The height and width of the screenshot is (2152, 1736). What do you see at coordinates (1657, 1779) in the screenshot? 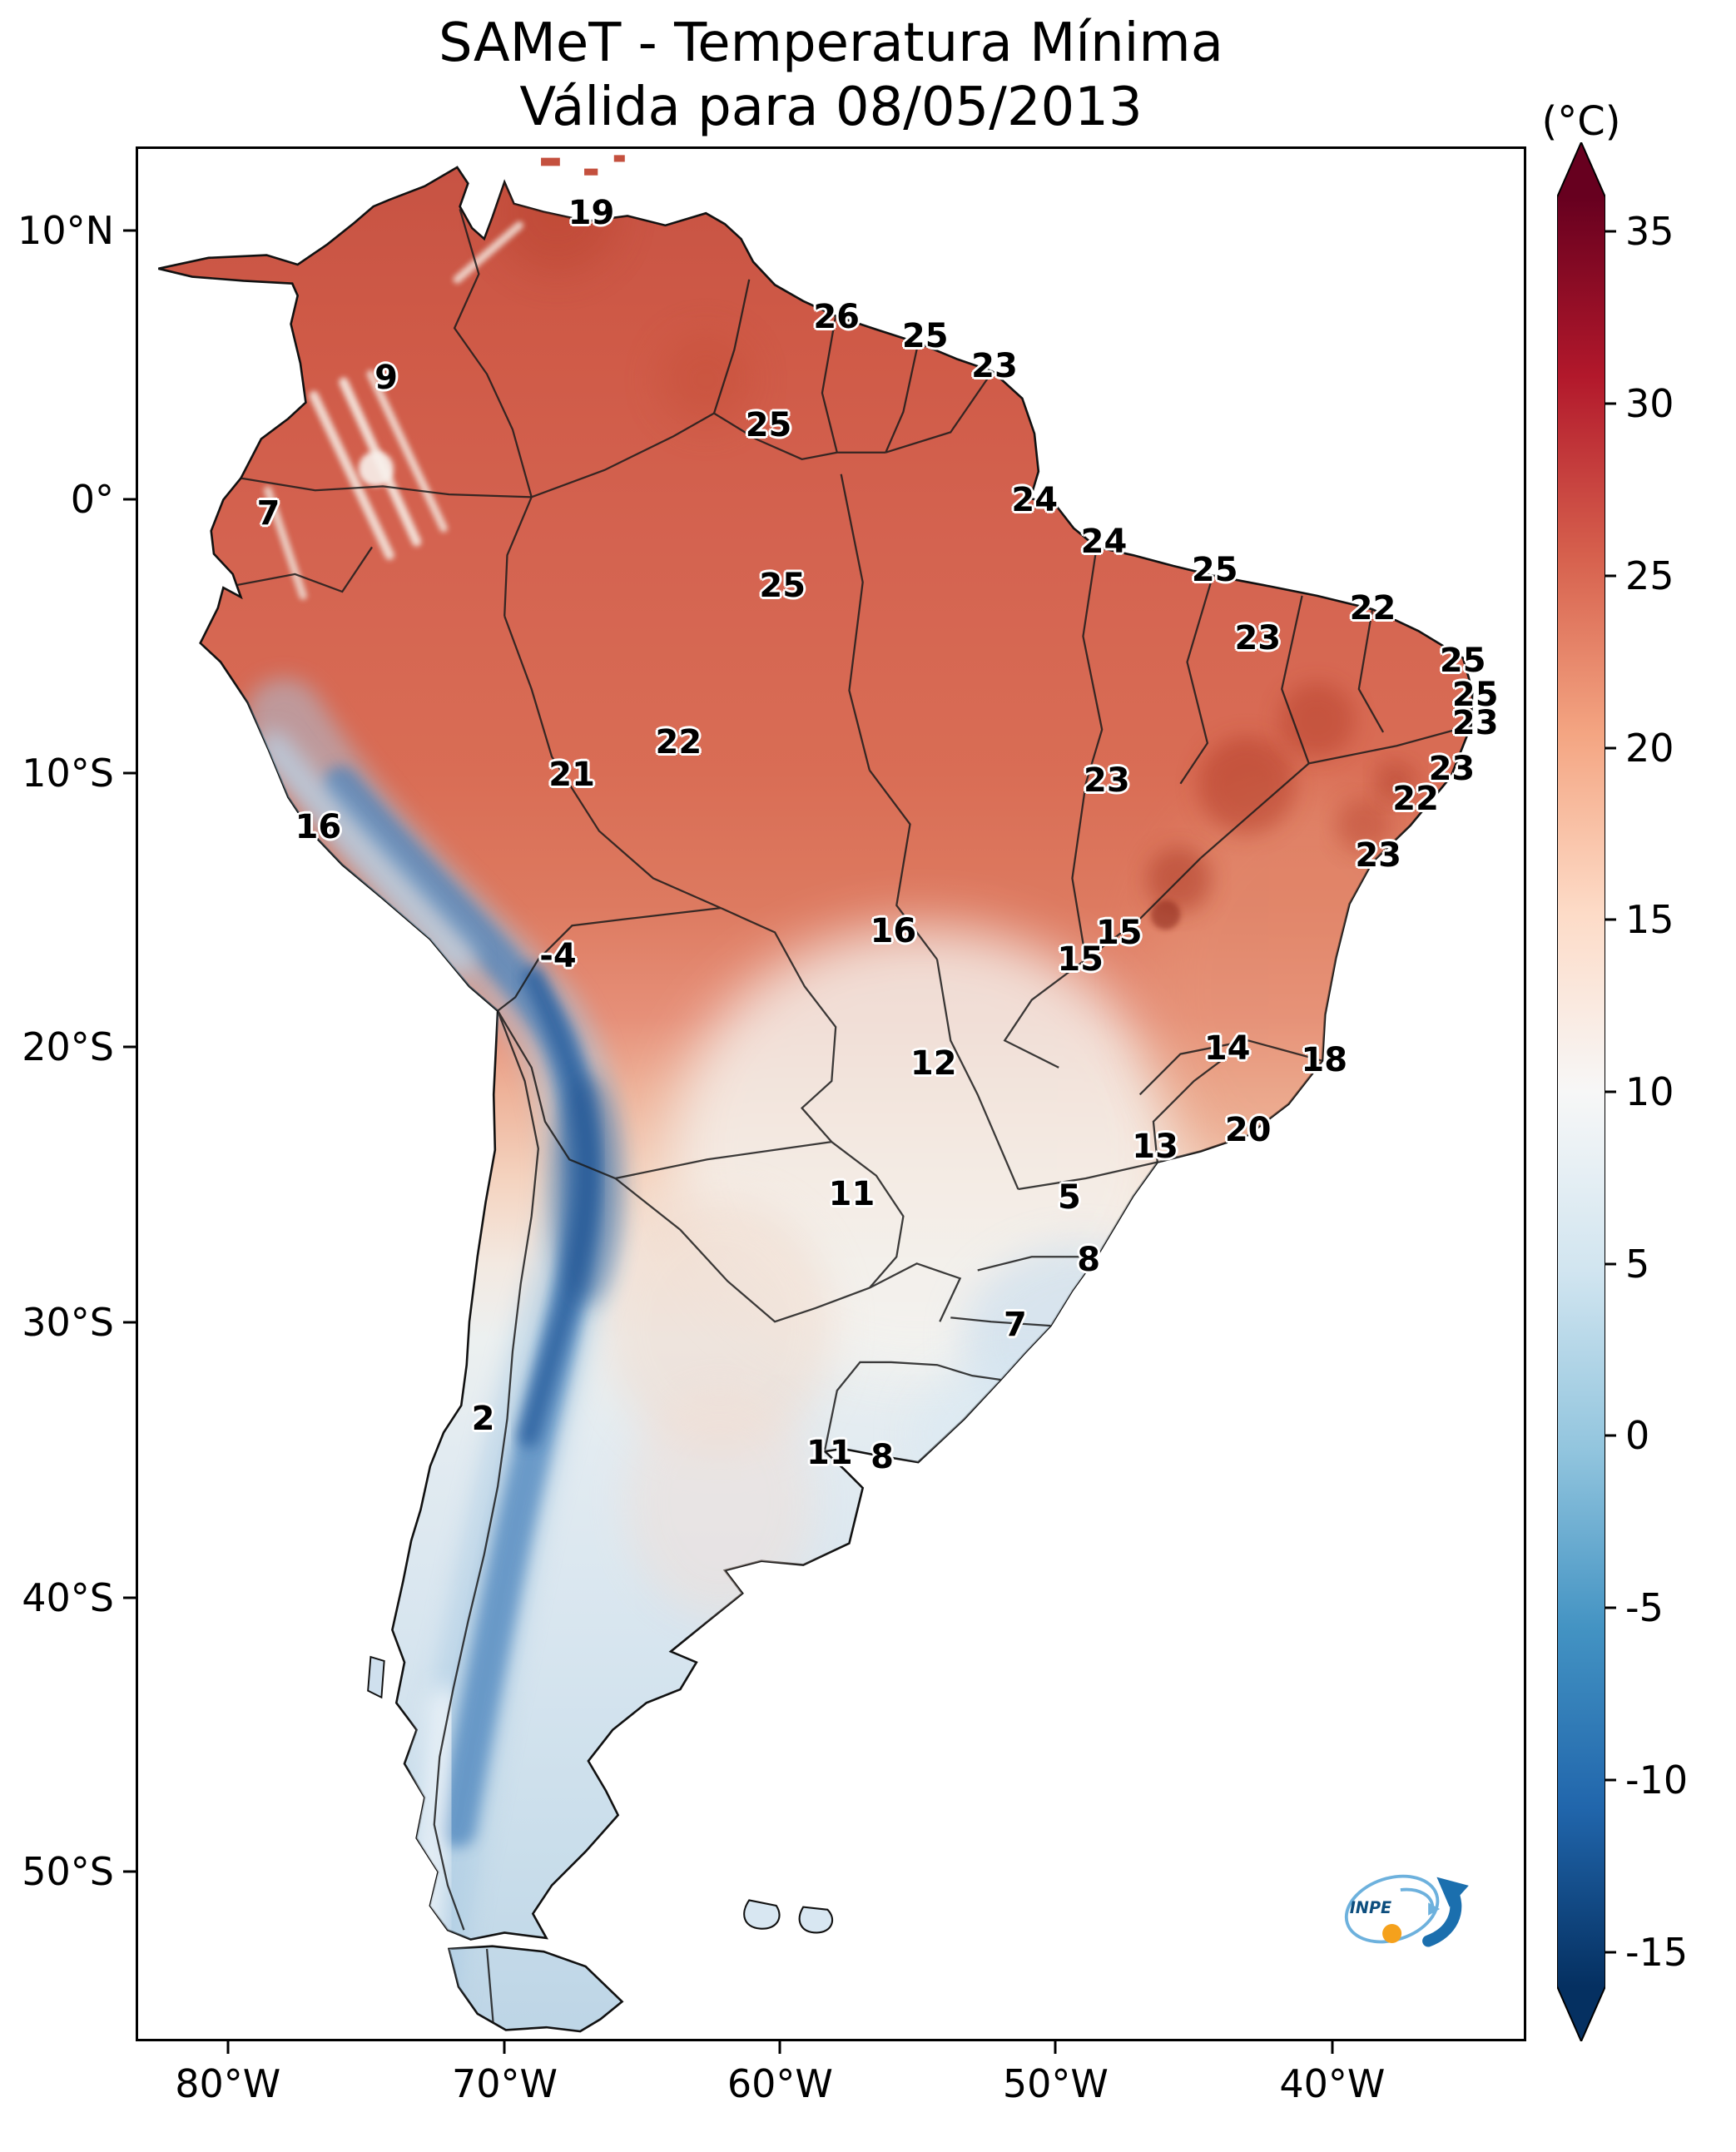
I see `colorbar-tick-label: -10` at bounding box center [1657, 1779].